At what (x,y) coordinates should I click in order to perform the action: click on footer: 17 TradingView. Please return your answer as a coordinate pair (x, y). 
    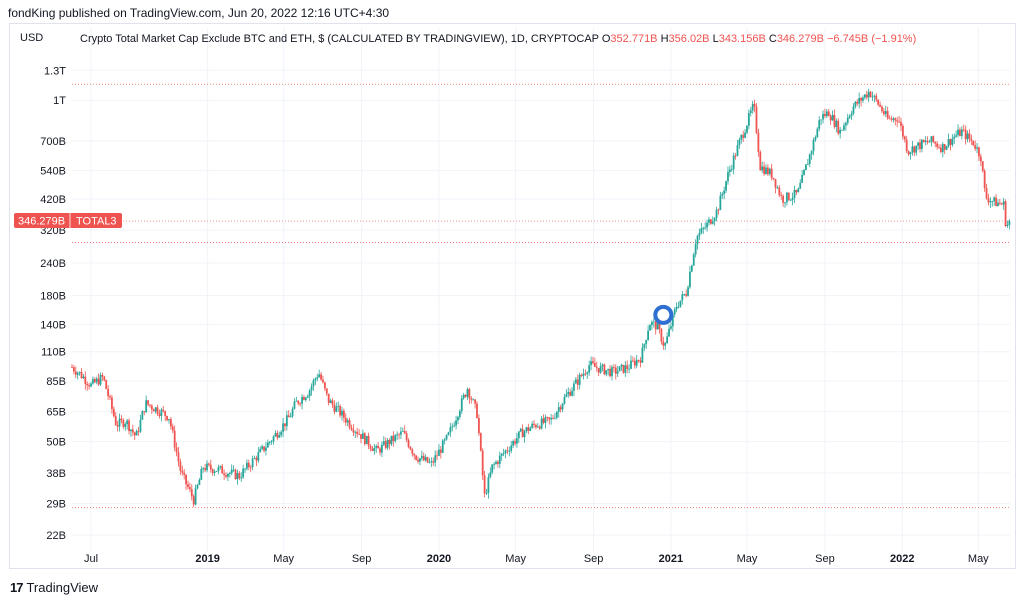
    Looking at the image, I should click on (54, 587).